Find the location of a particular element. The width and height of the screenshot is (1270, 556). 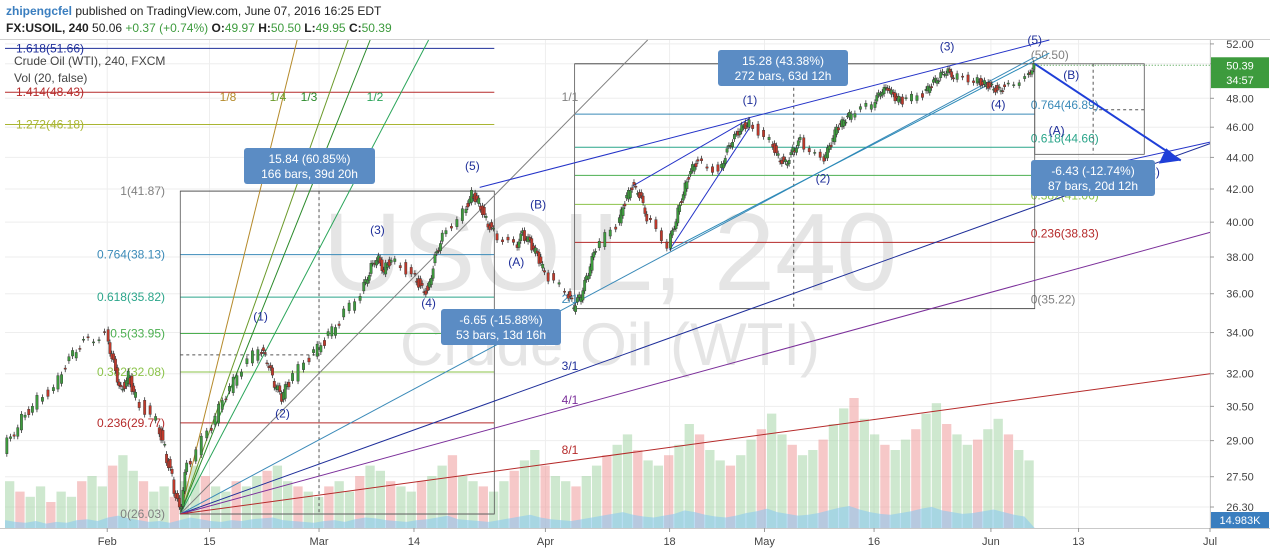

fib-level-label: 0.236(38.83) is located at coordinates (1065, 233).